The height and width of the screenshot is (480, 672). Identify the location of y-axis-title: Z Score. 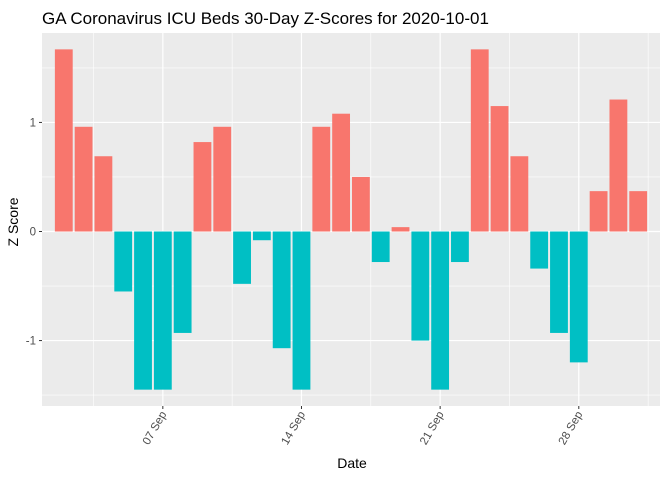
(13, 221).